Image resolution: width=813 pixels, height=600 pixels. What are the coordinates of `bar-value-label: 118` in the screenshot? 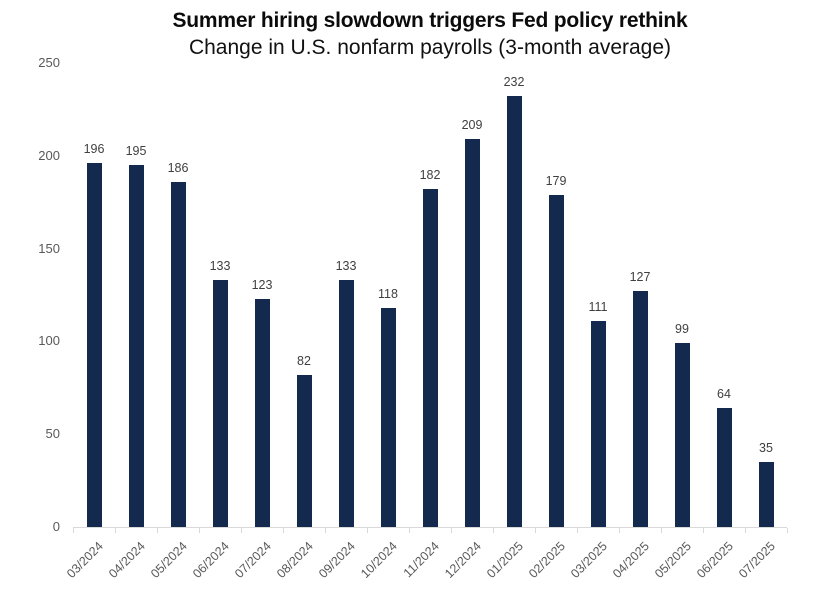 It's located at (388, 293).